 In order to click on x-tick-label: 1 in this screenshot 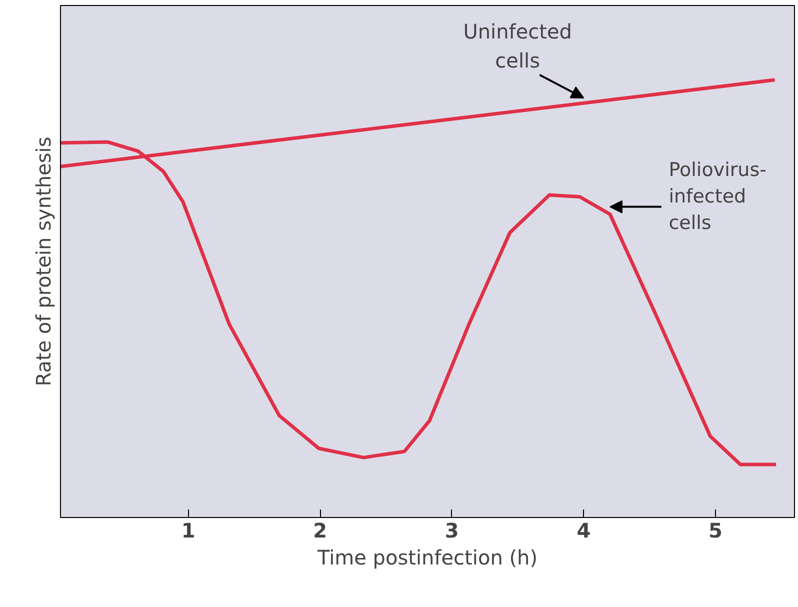, I will do `click(188, 530)`.